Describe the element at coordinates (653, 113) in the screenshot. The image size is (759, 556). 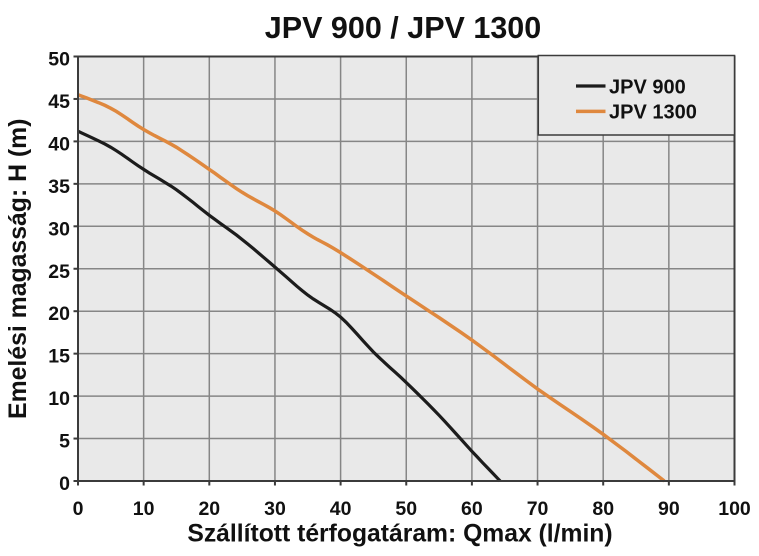
I see `svg-text: JPV 1300` at that location.